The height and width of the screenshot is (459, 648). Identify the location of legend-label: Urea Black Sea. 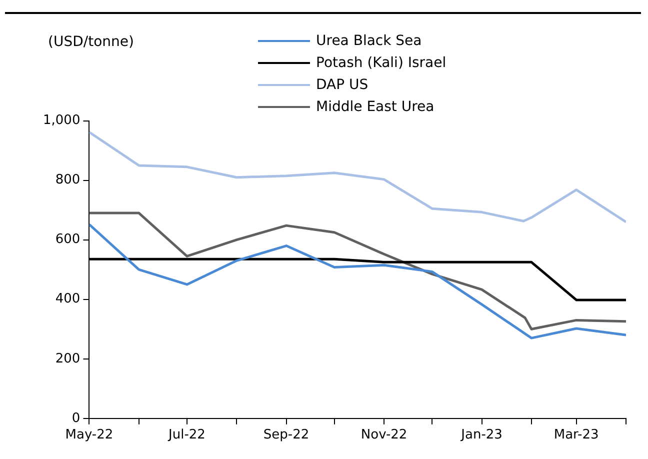
(369, 41).